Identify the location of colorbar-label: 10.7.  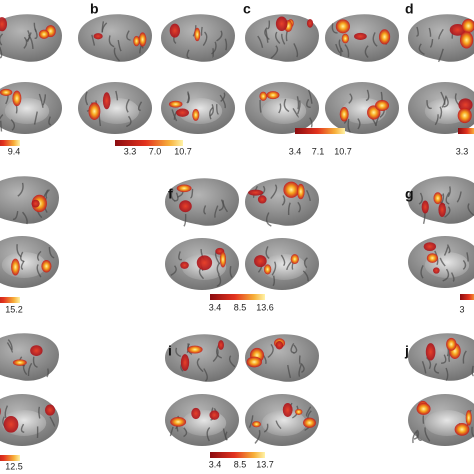
(183, 151).